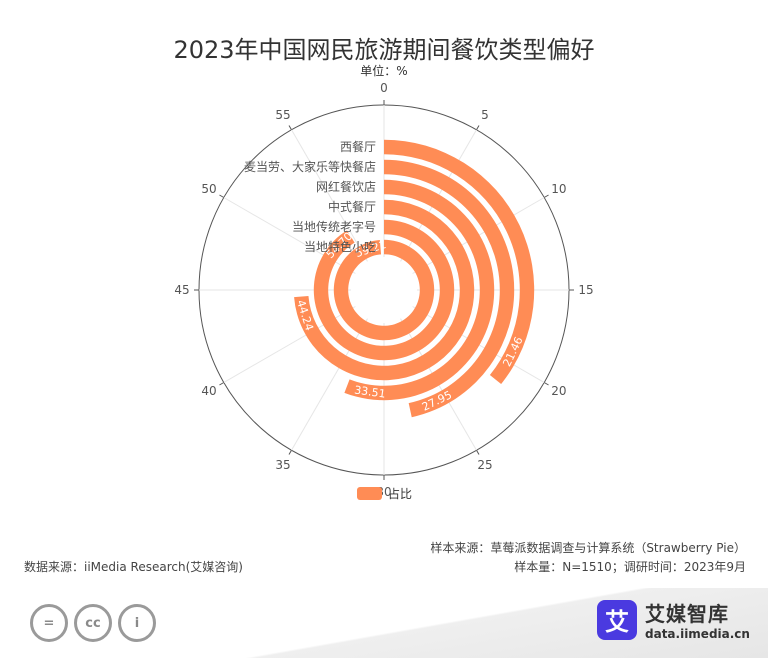 Image resolution: width=768 pixels, height=658 pixels. What do you see at coordinates (282, 465) in the screenshot?
I see `tick-label: 35` at bounding box center [282, 465].